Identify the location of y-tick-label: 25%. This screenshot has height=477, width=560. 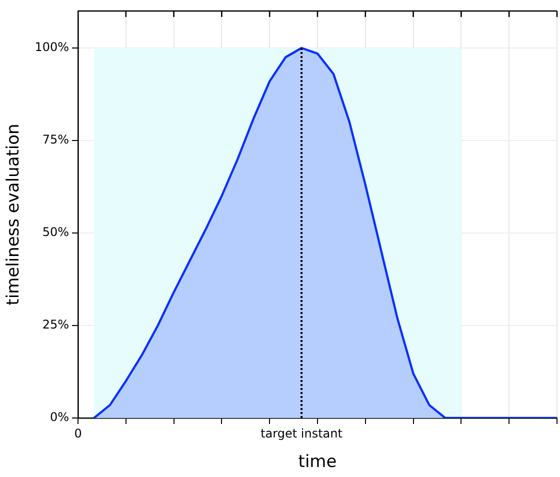
(55, 325).